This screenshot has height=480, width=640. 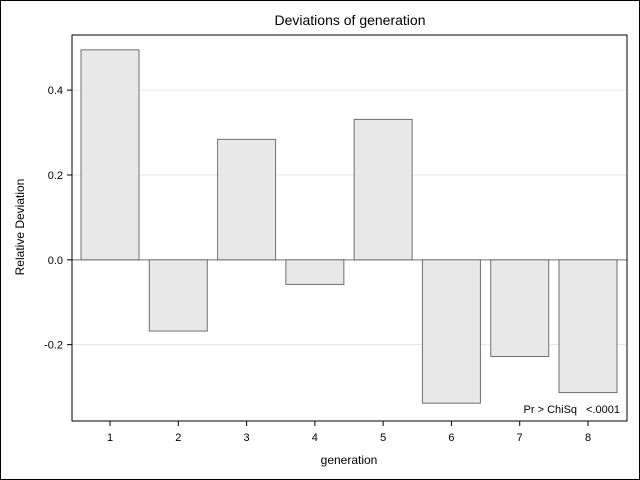 I want to click on x-tick-label: 6, so click(x=451, y=438).